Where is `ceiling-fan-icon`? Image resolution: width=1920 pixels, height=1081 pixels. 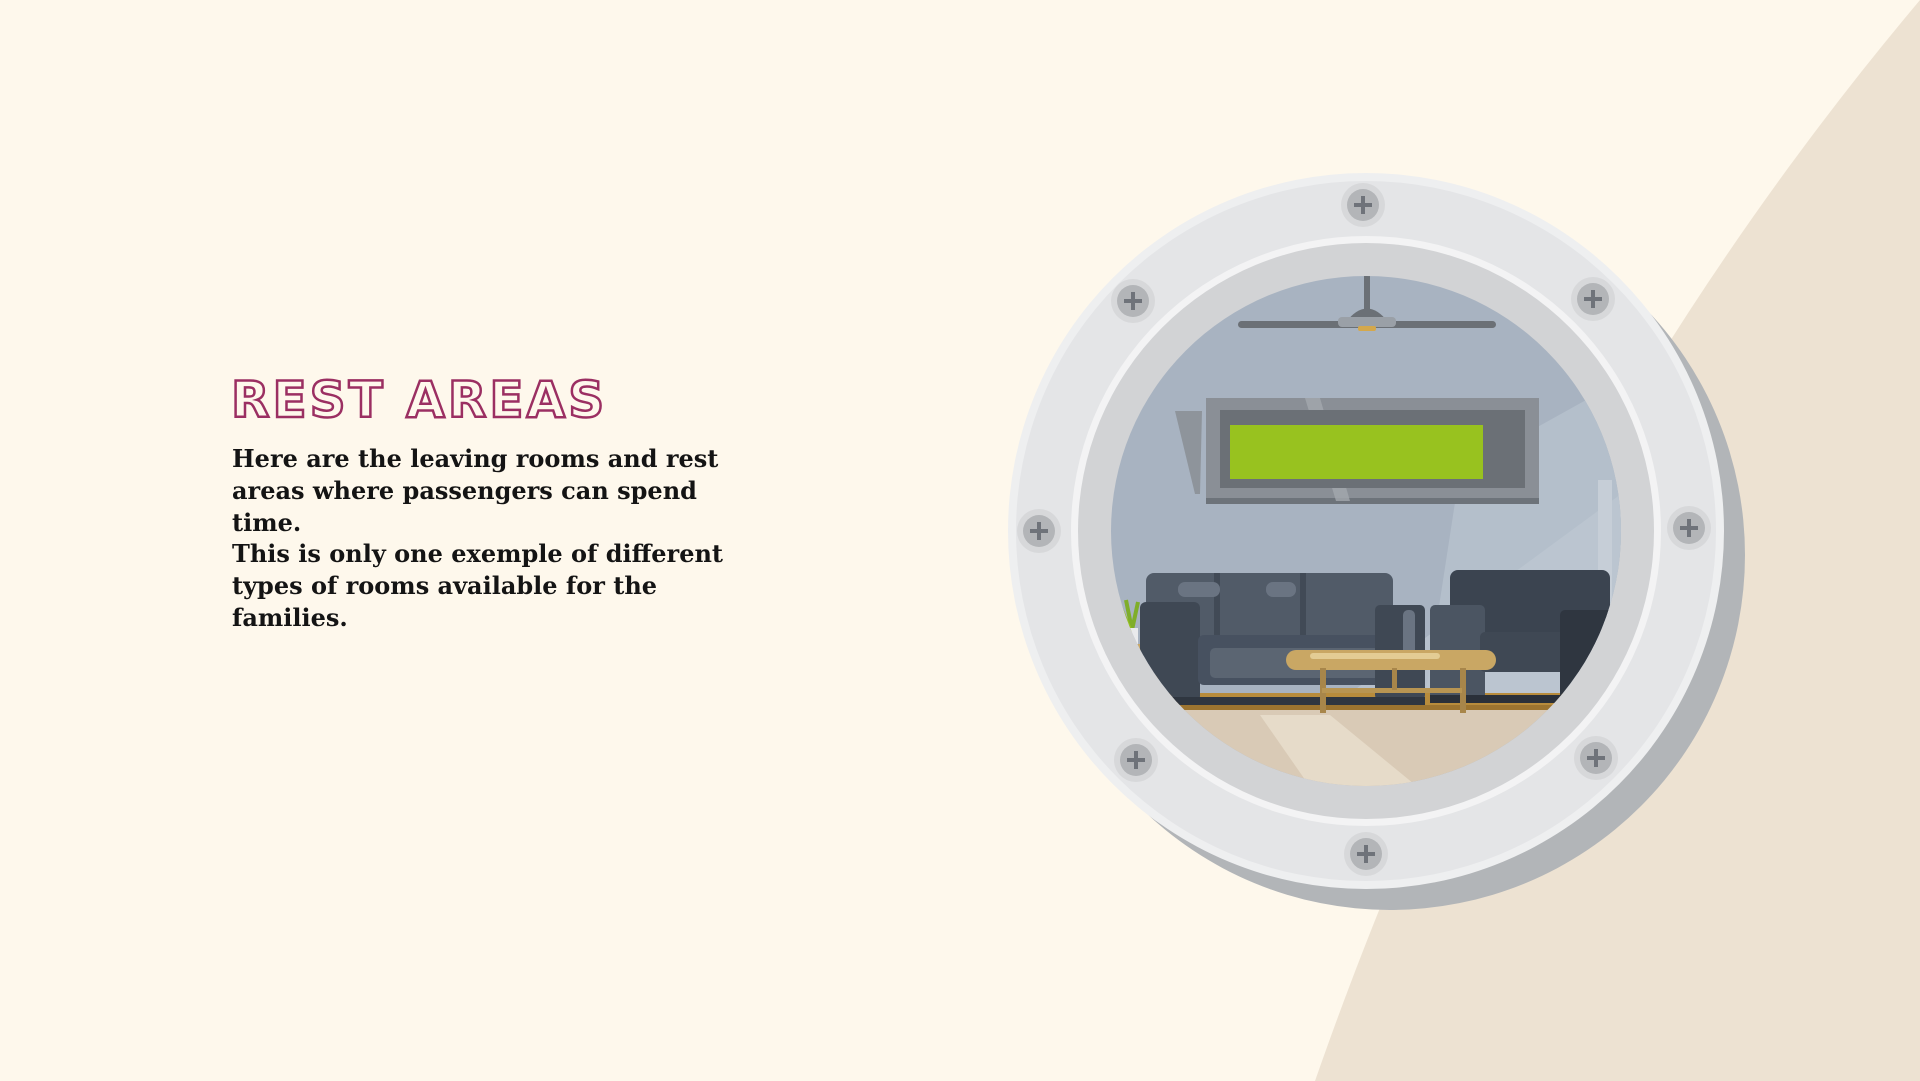
ceiling-fan-icon is located at coordinates (1367, 303).